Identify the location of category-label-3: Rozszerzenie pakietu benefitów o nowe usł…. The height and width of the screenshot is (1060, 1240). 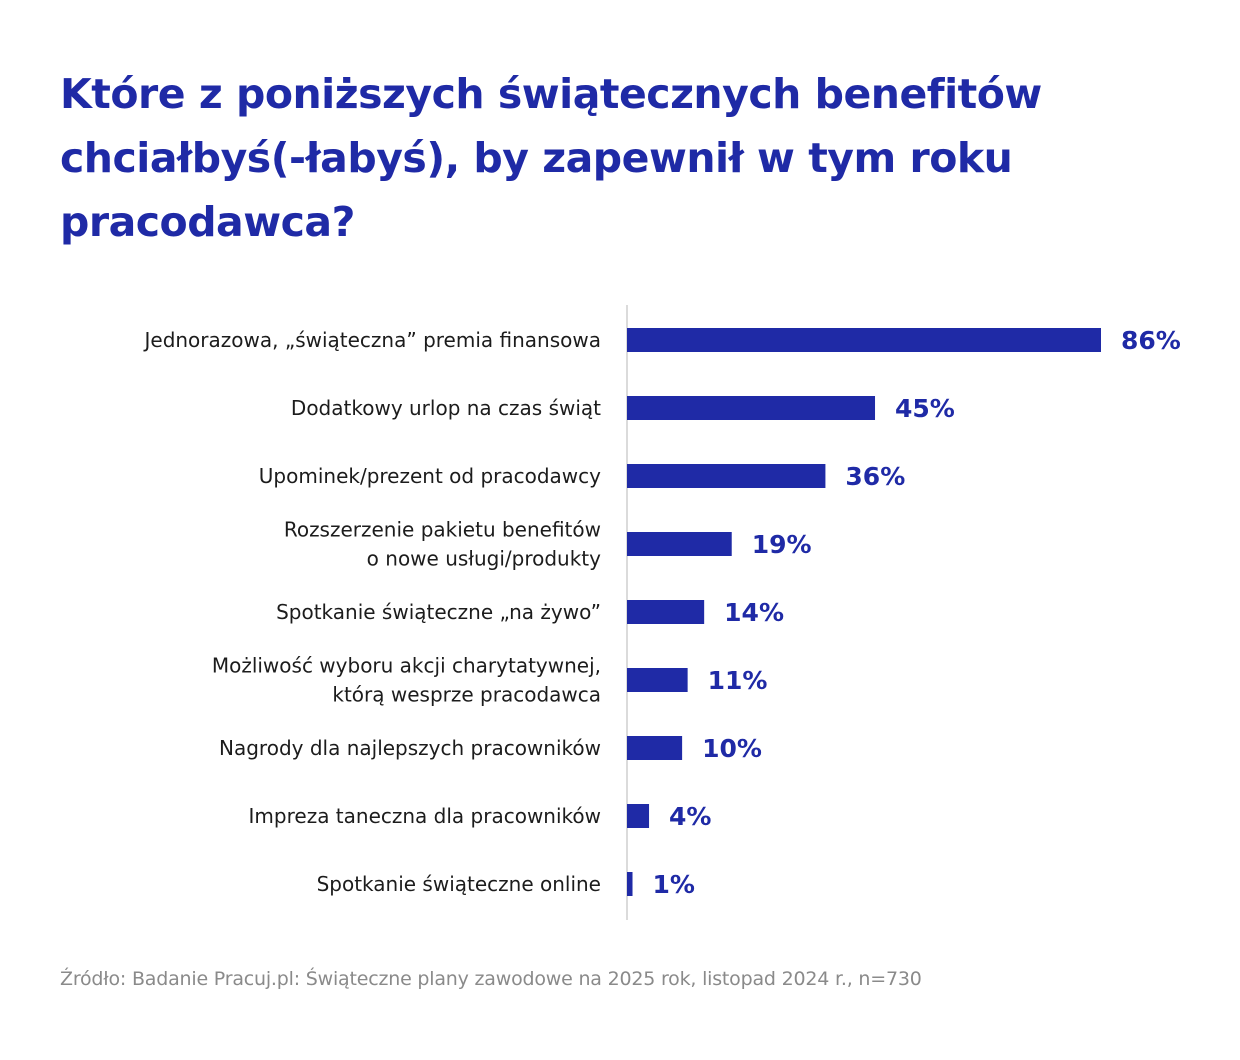
(442, 544).